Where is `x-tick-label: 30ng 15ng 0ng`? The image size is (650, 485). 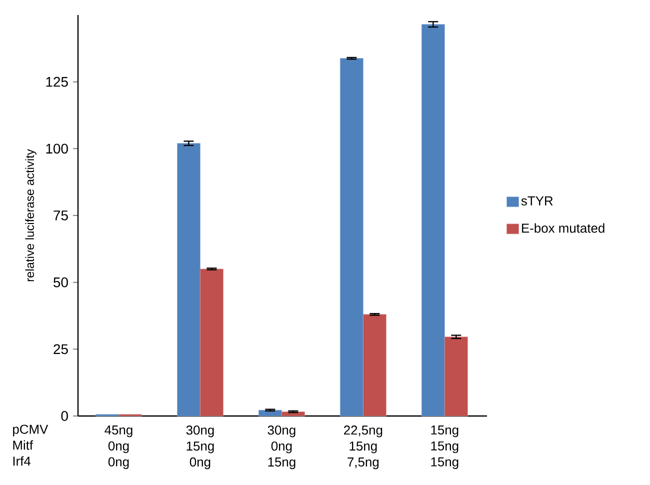
x-tick-label: 30ng 15ng 0ng is located at coordinates (200, 448).